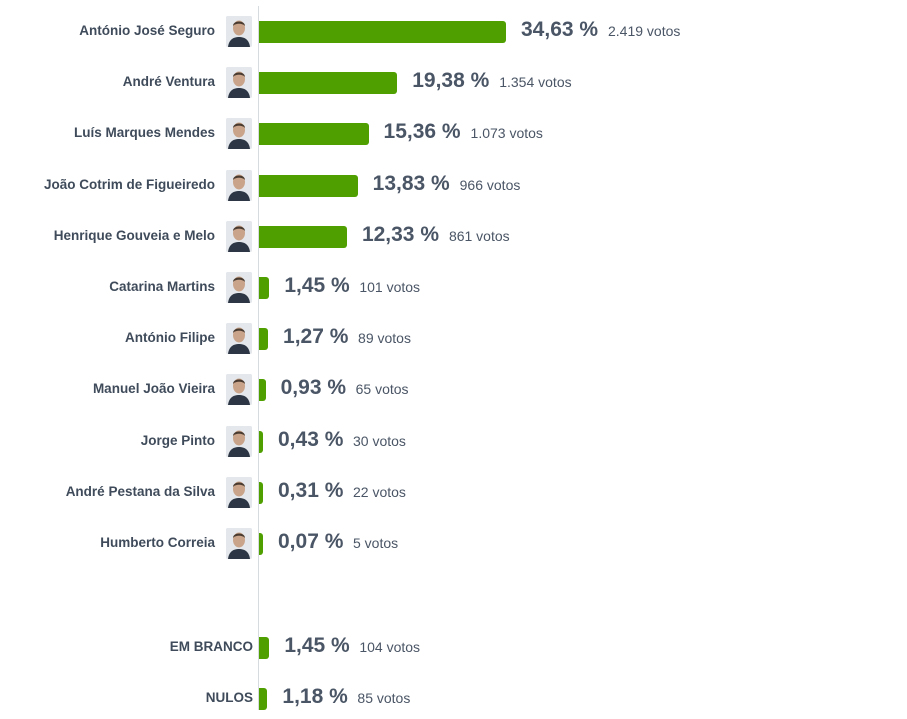 This screenshot has height=719, width=907. Describe the element at coordinates (170, 338) in the screenshot. I see `category-label: António Filipe` at that location.